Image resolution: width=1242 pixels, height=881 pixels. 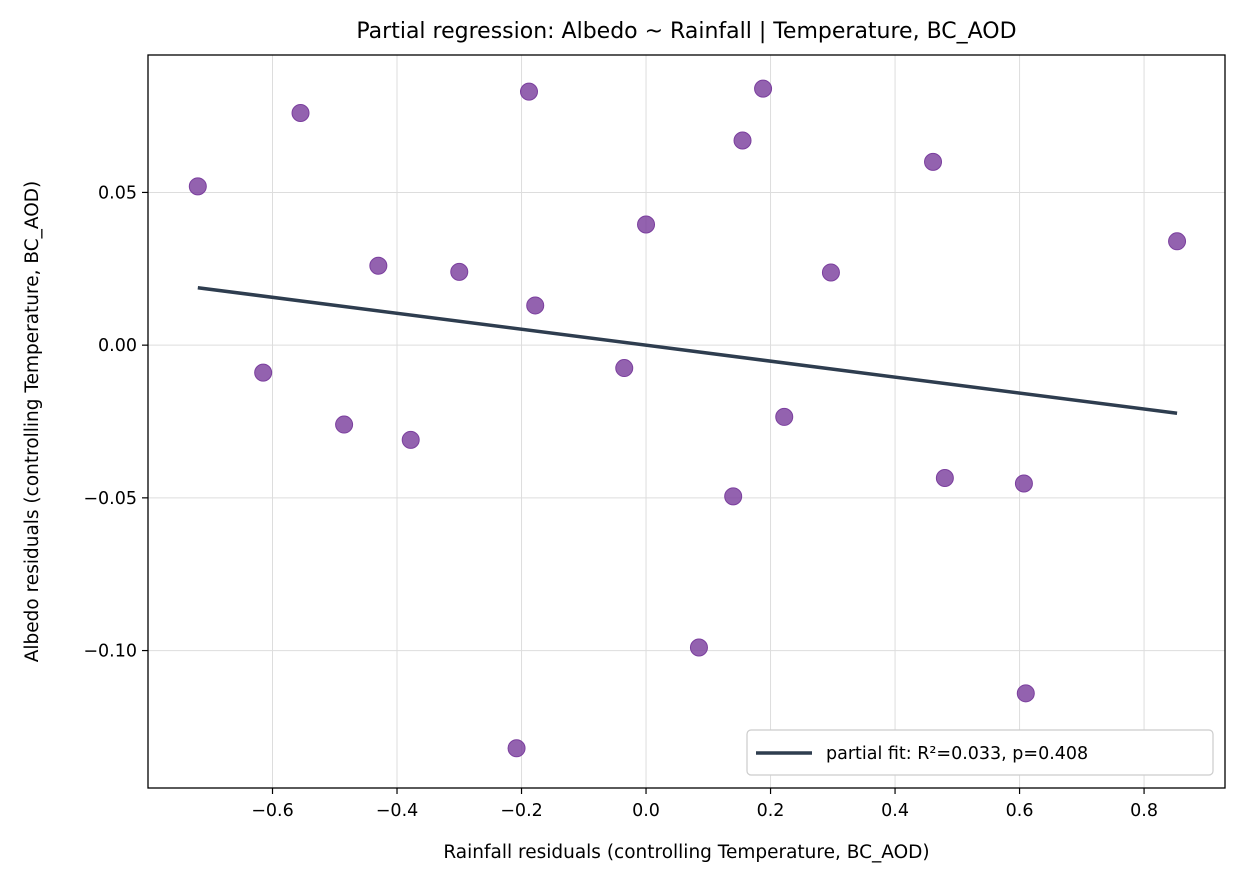 What do you see at coordinates (1020, 811) in the screenshot?
I see `x-tick-label: 0.6` at bounding box center [1020, 811].